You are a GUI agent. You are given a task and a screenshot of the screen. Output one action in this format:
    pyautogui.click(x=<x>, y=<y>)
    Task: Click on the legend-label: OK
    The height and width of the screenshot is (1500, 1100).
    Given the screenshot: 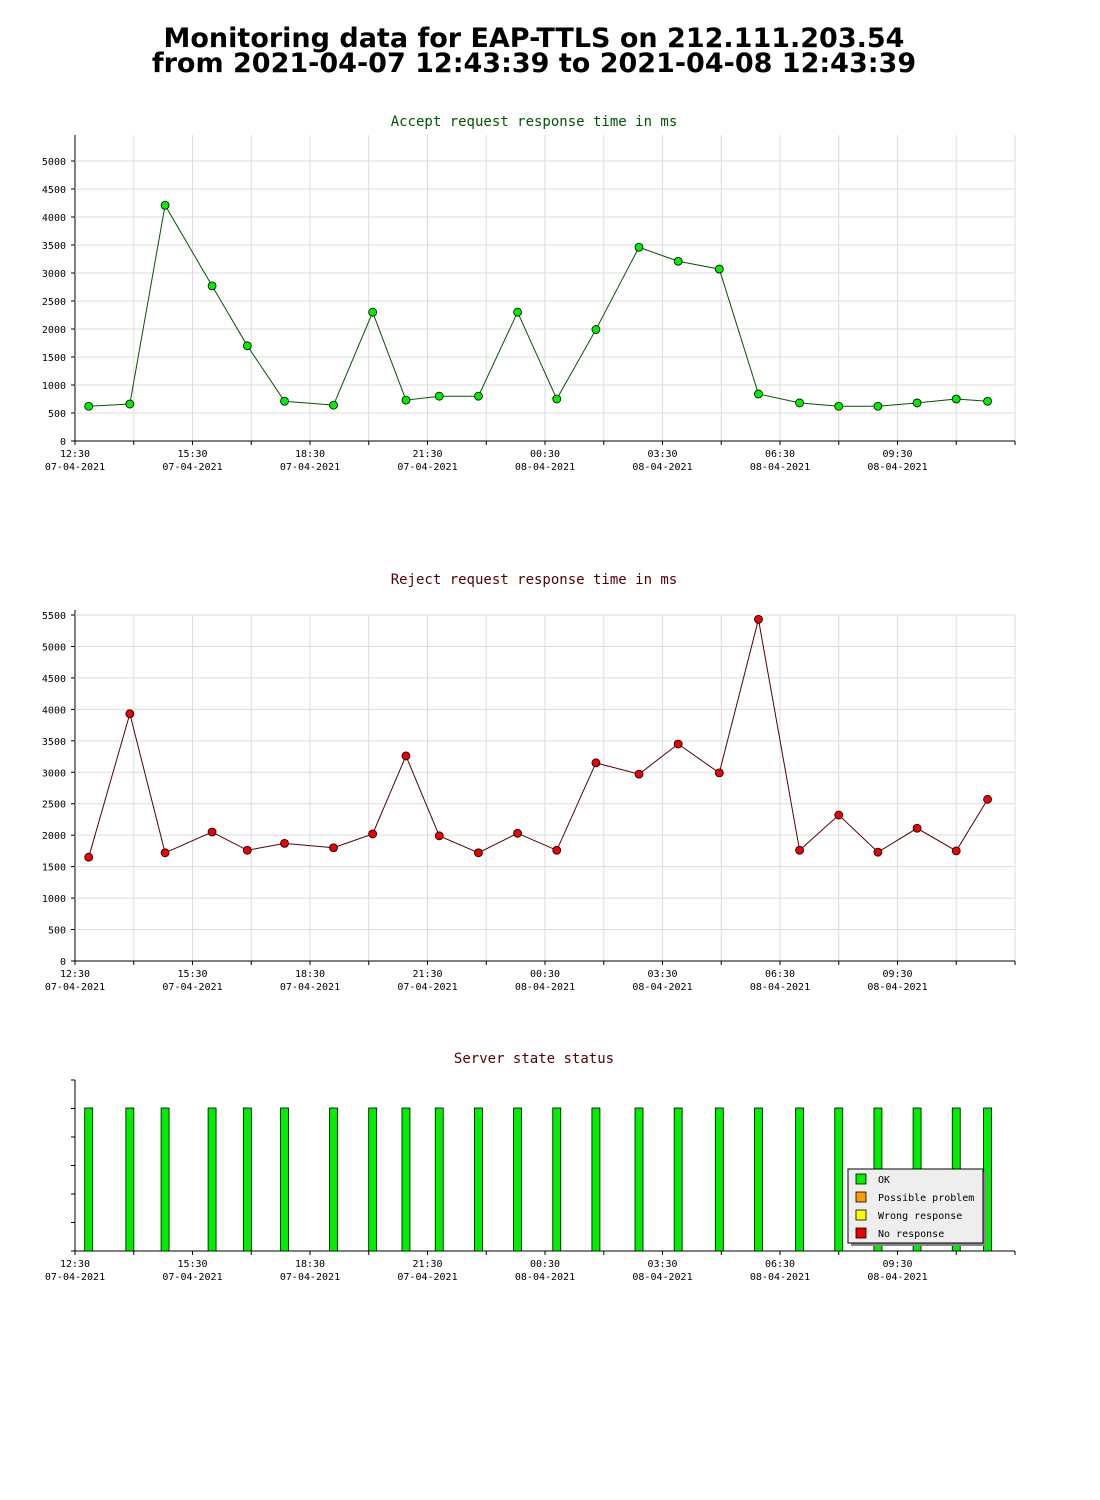 What is the action you would take?
    pyautogui.click(x=884, y=1180)
    